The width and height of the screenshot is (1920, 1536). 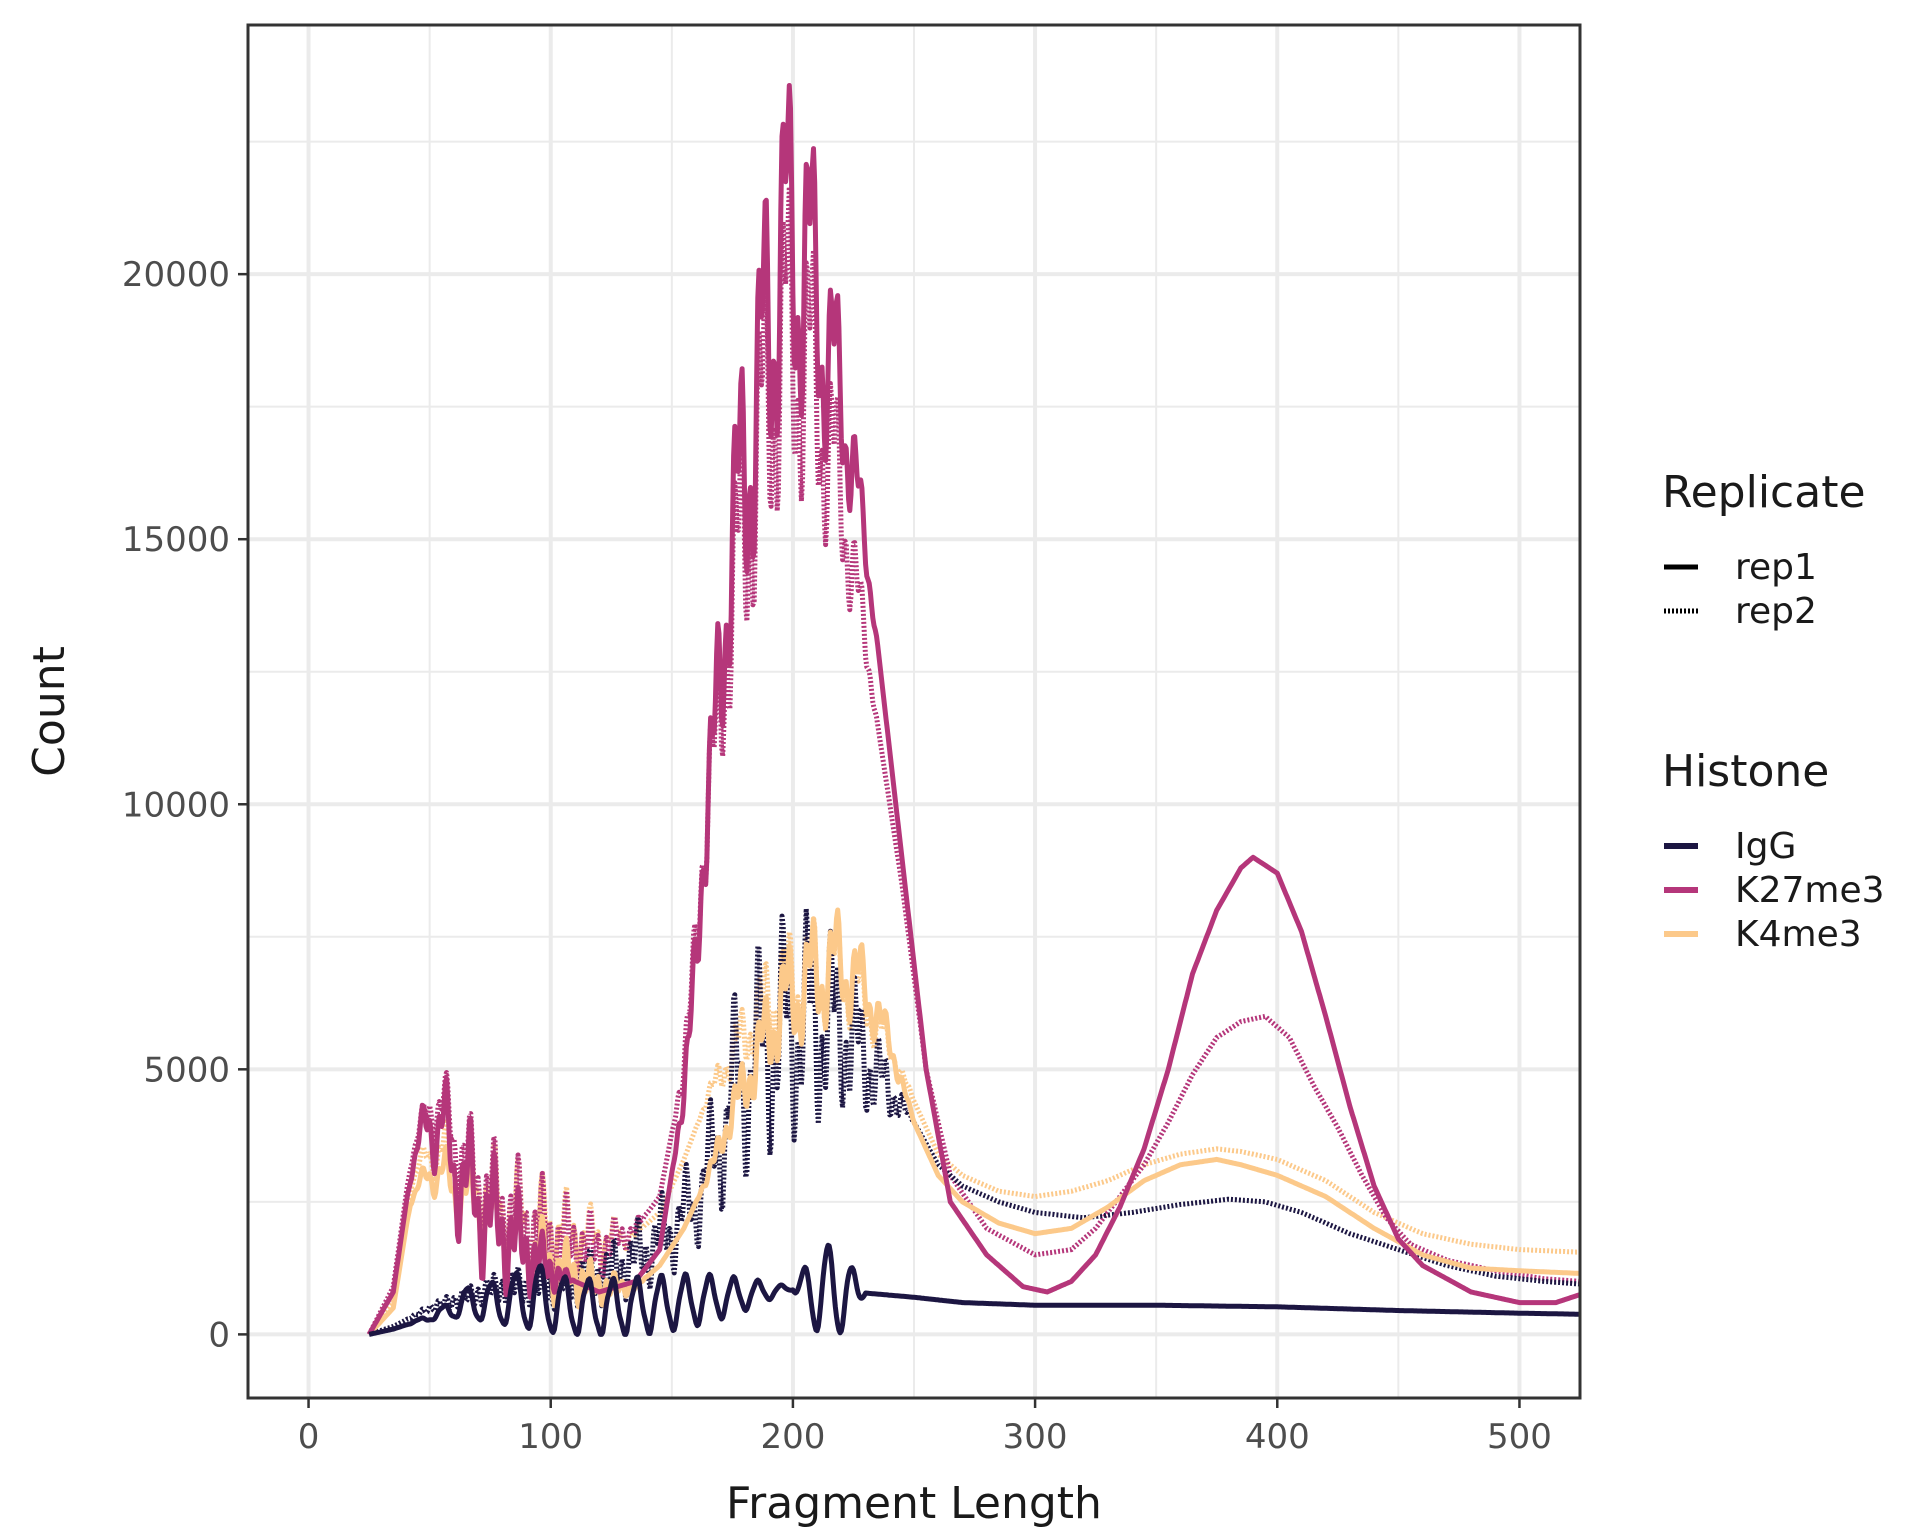 What do you see at coordinates (1519, 1437) in the screenshot?
I see `x-tick-label-5: 500` at bounding box center [1519, 1437].